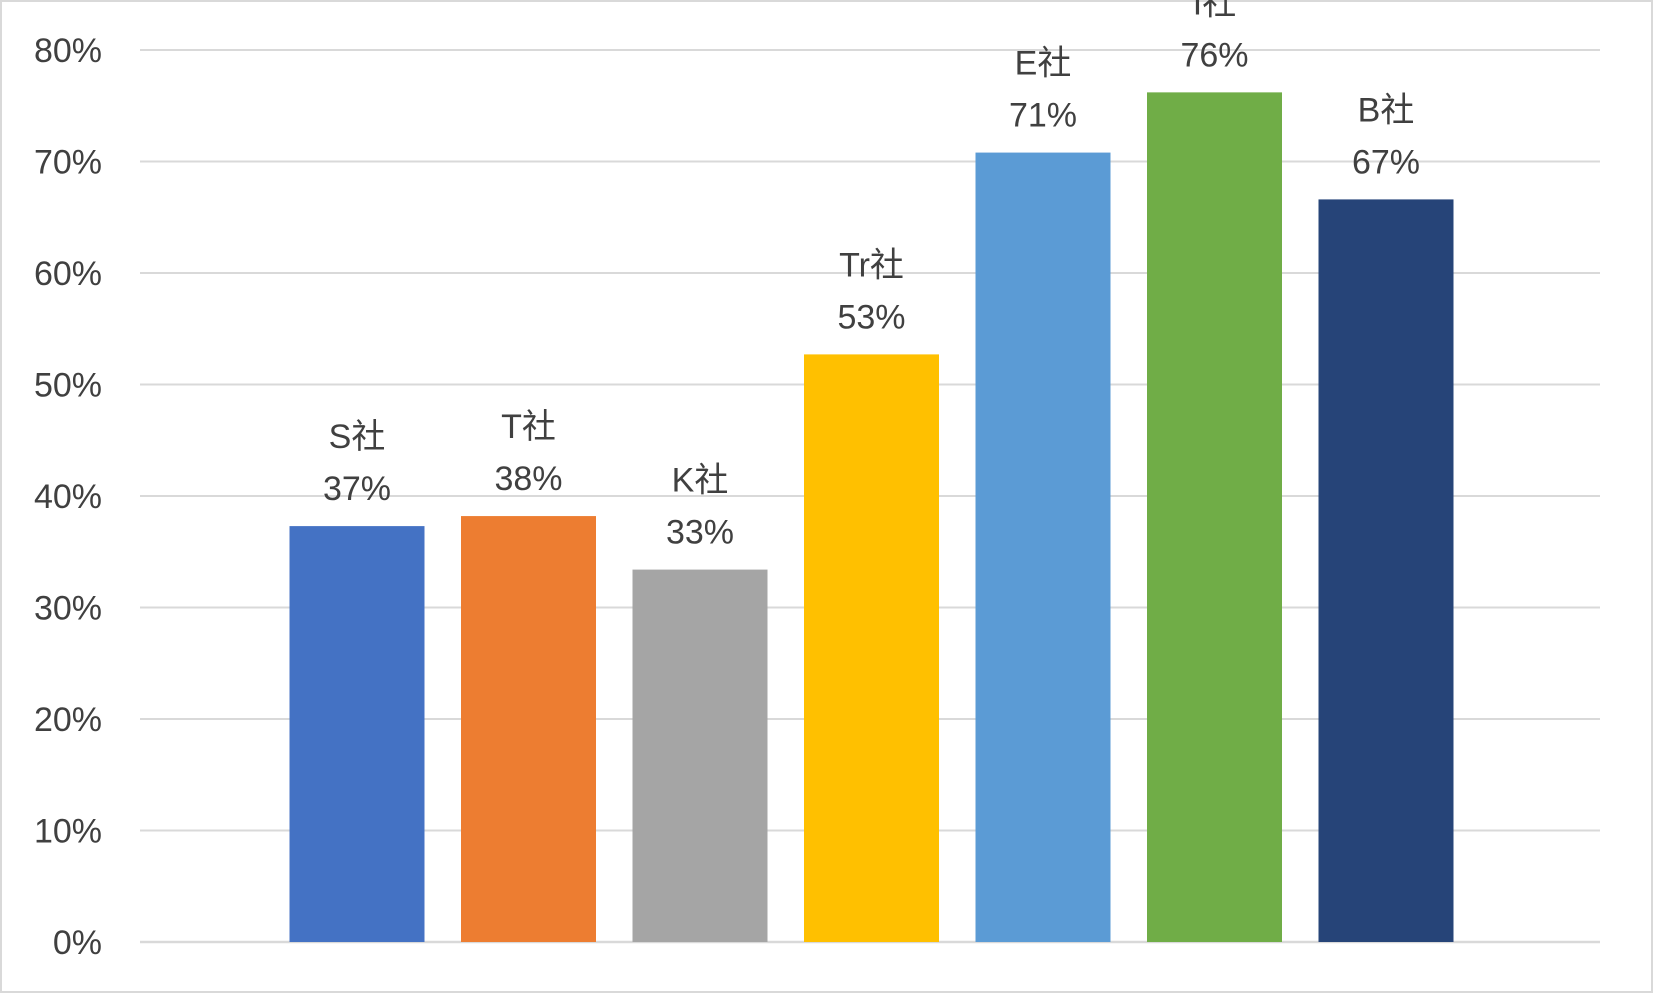 Image resolution: width=1653 pixels, height=993 pixels. Describe the element at coordinates (528, 479) in the screenshot. I see `bar-value-label: 38%` at that location.